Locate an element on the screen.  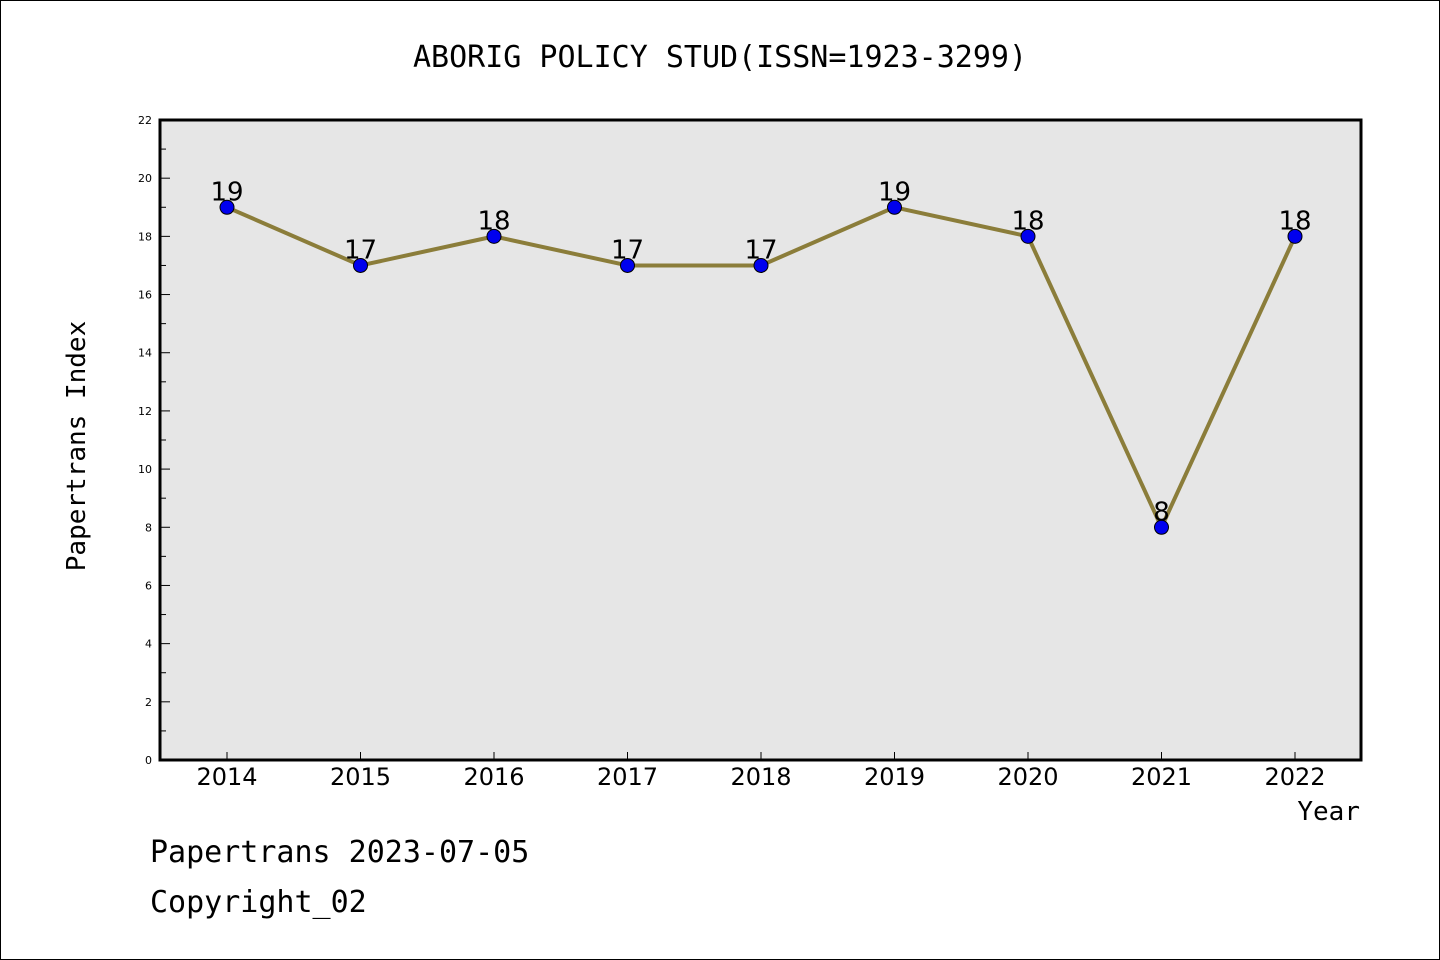
y-tick-label: 12 is located at coordinates (145, 411).